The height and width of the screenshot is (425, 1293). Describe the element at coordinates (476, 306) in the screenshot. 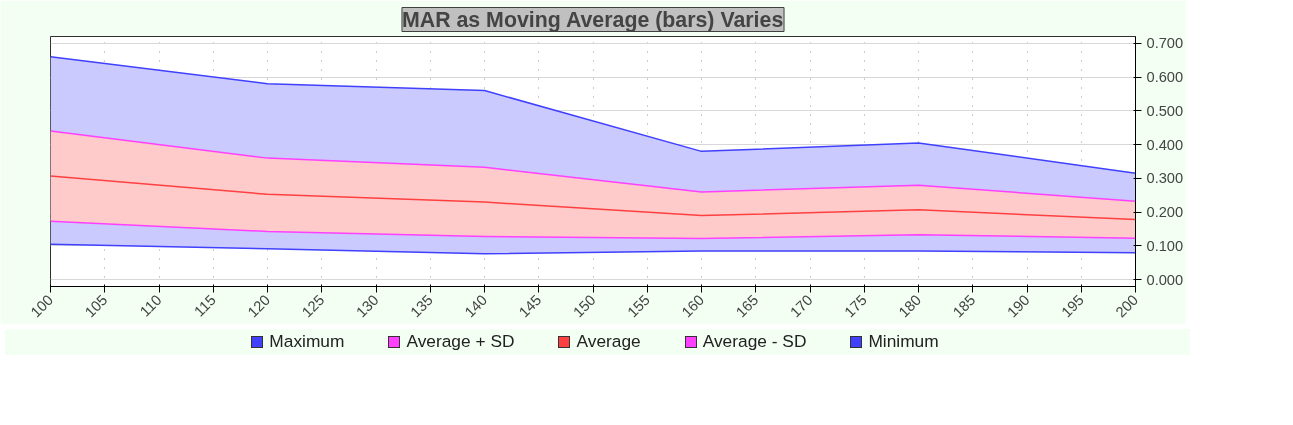

I see `x-tick-label: 140` at that location.